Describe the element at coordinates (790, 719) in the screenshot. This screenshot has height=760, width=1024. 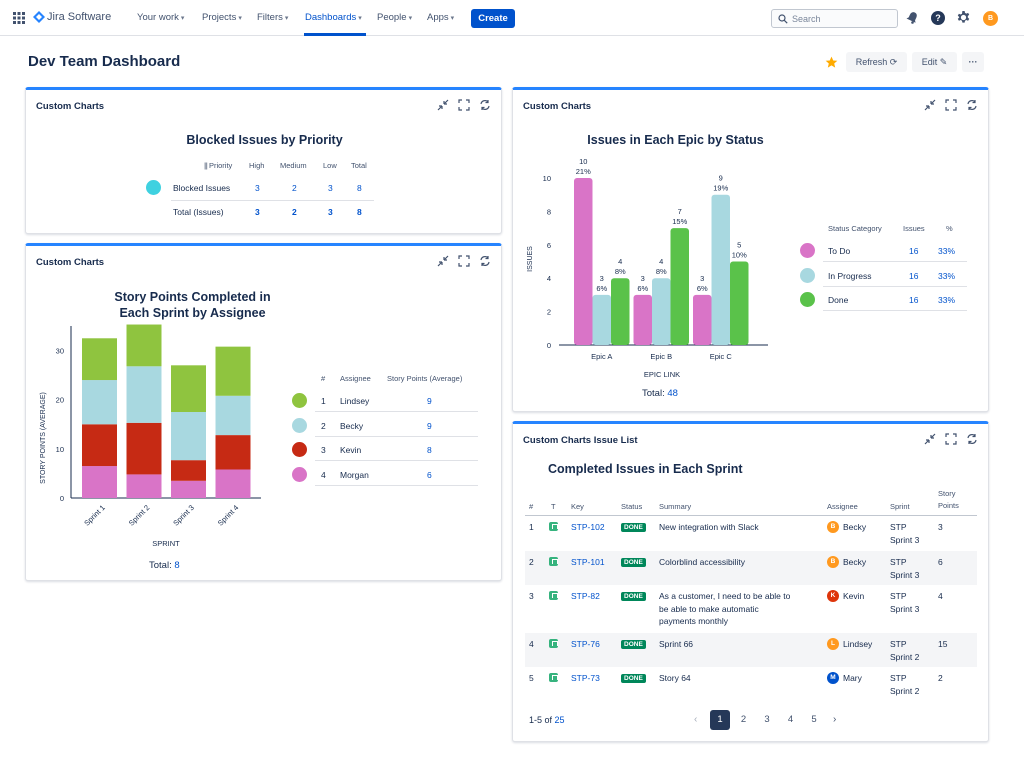
I see `page-4-button: 4` at that location.